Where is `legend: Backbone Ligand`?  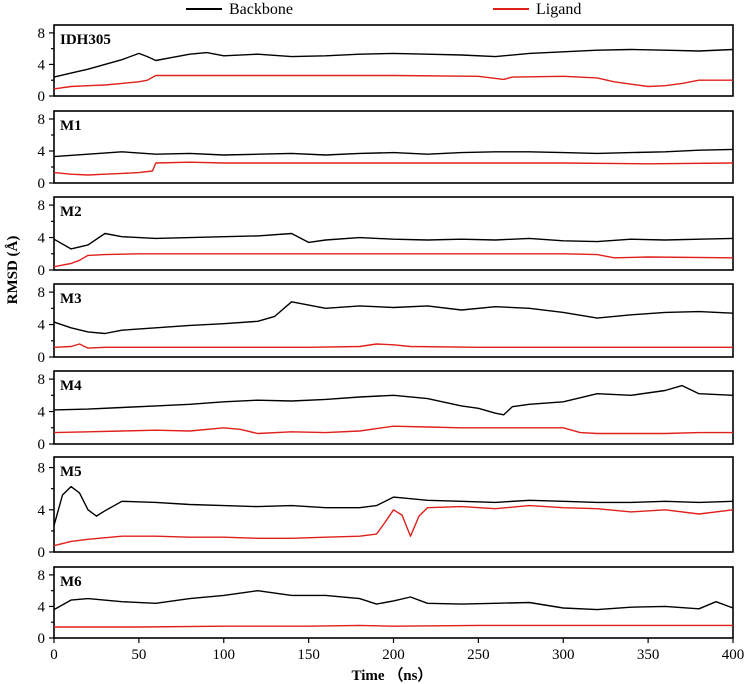
legend: Backbone Ligand is located at coordinates (383, 9).